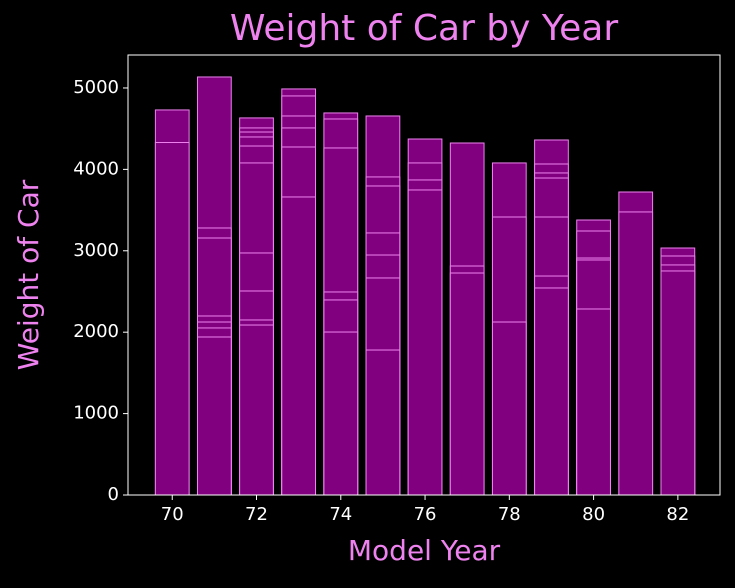  Describe the element at coordinates (96, 168) in the screenshot. I see `y-tick-label: 4000` at that location.